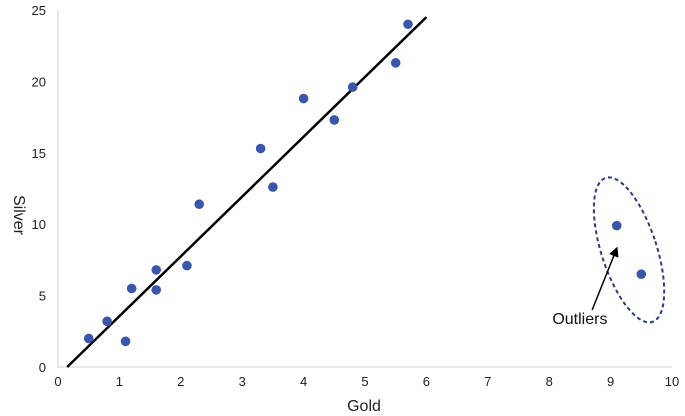  I want to click on y-tick-label: 10, so click(39, 224).